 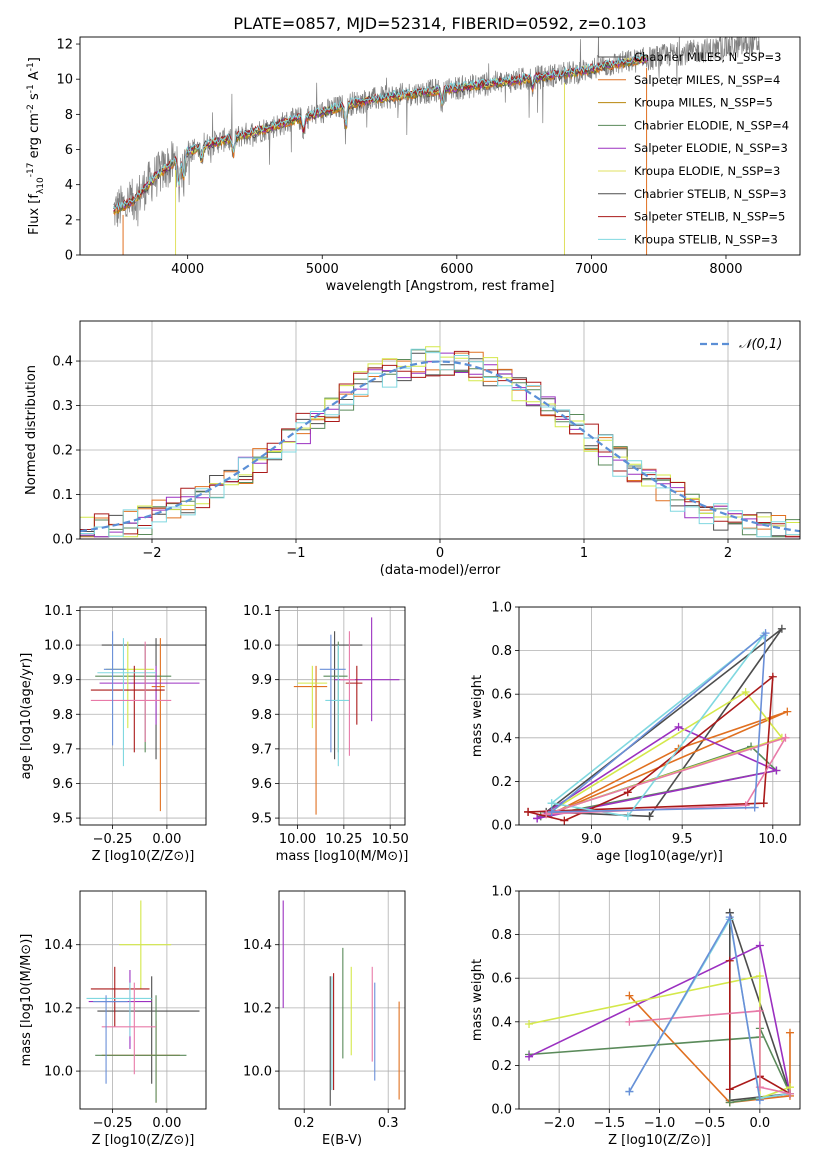 What do you see at coordinates (36, 146) in the screenshot?
I see `y-axis-label: Flux [fλ10-17 erg cm-2 s-1 A-1]` at bounding box center [36, 146].